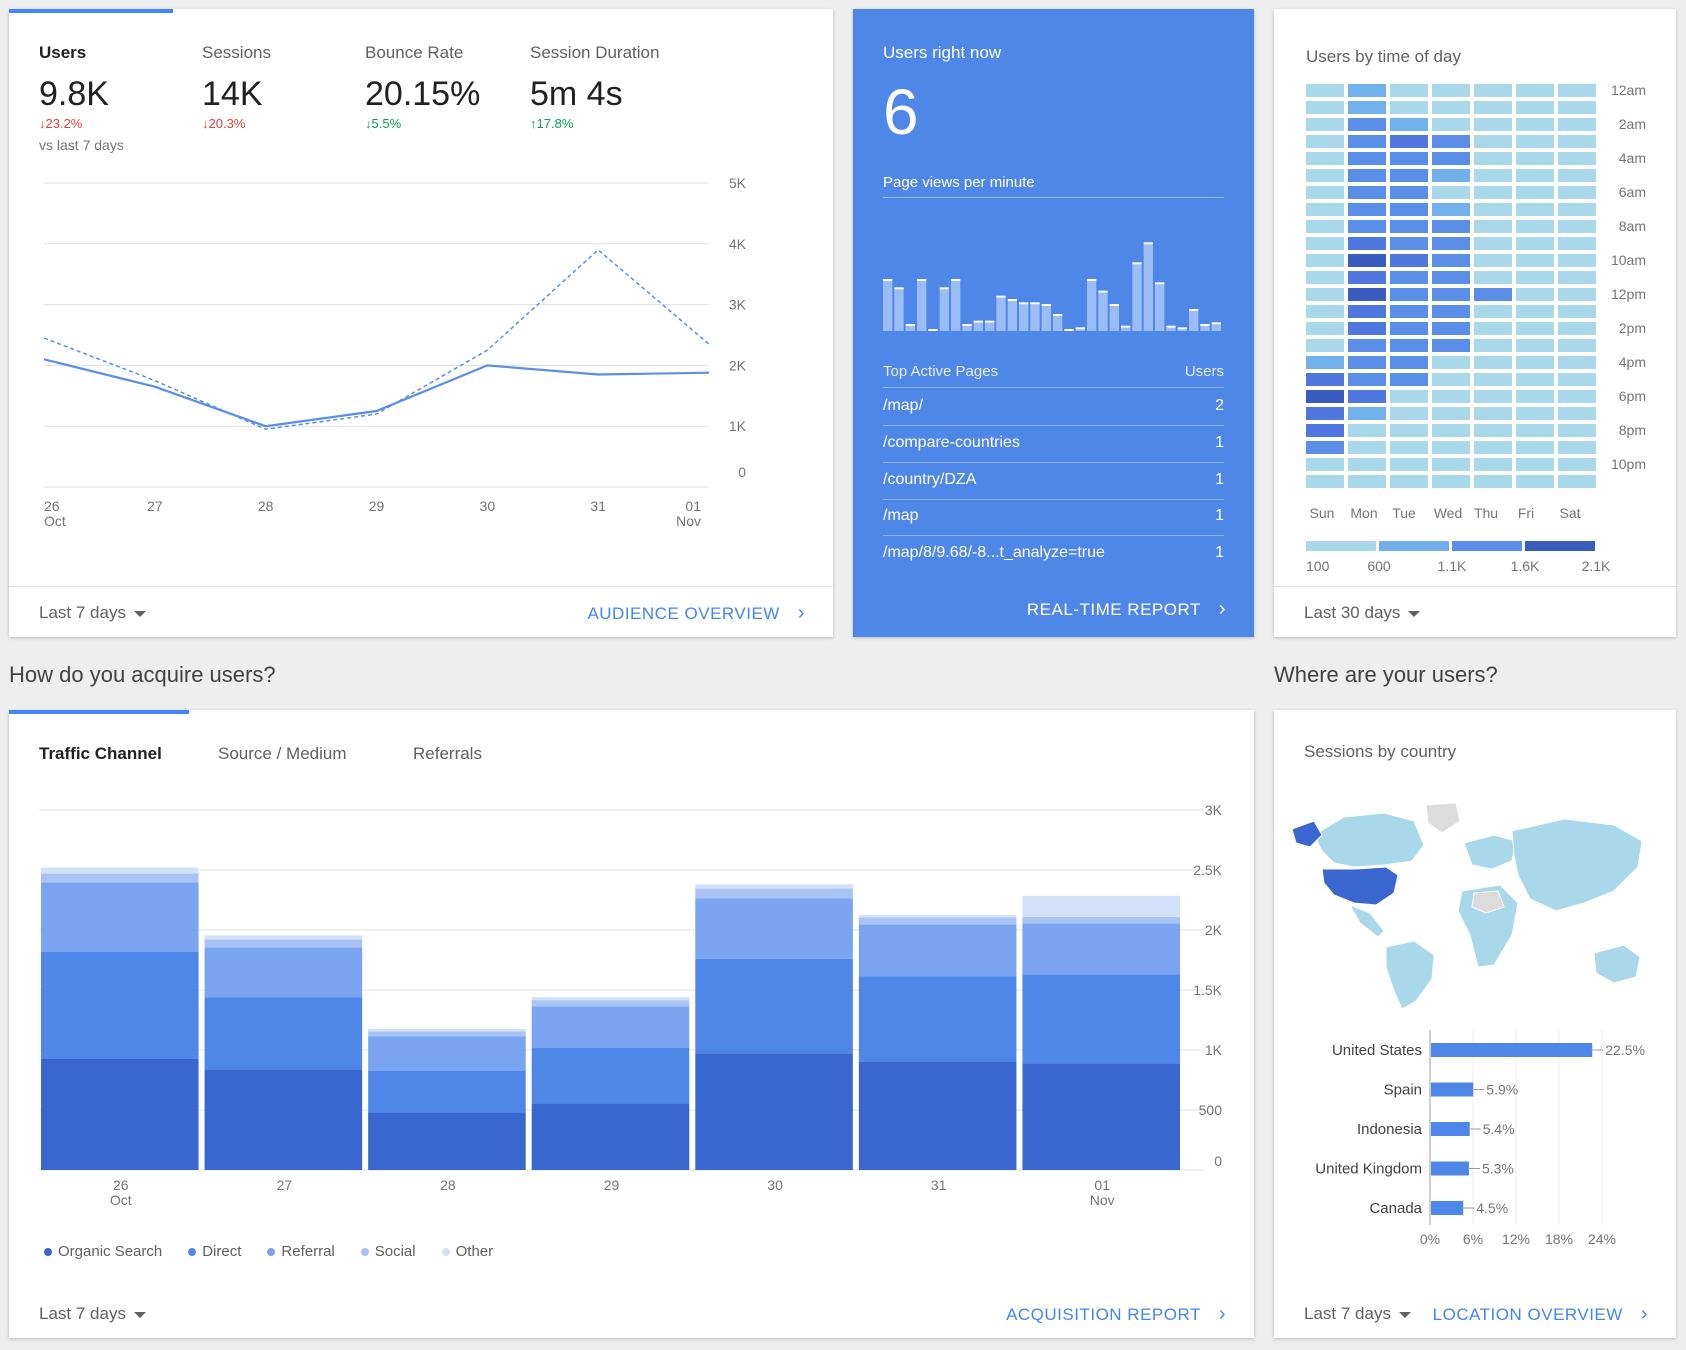 The height and width of the screenshot is (1350, 1686). What do you see at coordinates (903, 405) in the screenshot?
I see `page-path: /map/` at bounding box center [903, 405].